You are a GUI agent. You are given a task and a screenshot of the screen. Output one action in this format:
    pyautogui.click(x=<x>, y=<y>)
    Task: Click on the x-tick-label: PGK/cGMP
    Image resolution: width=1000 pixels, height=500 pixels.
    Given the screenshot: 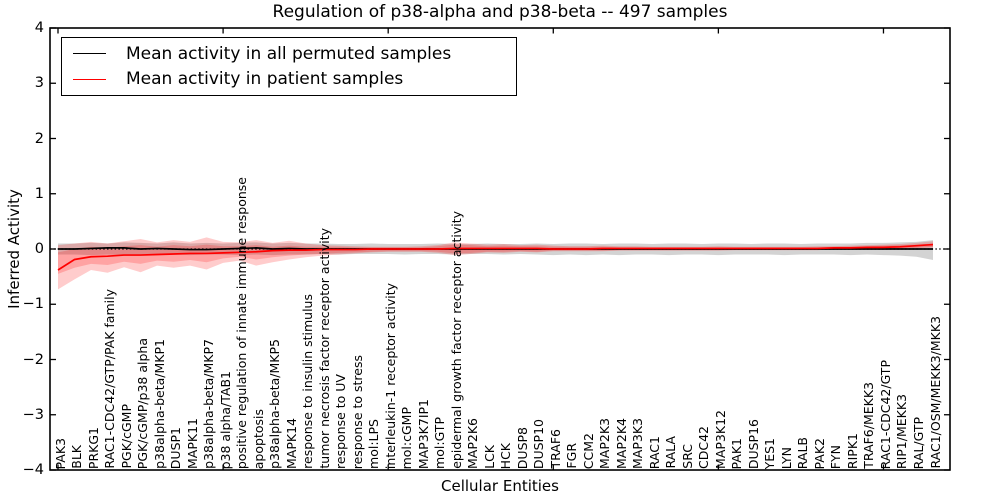 What is the action you would take?
    pyautogui.click(x=126, y=436)
    